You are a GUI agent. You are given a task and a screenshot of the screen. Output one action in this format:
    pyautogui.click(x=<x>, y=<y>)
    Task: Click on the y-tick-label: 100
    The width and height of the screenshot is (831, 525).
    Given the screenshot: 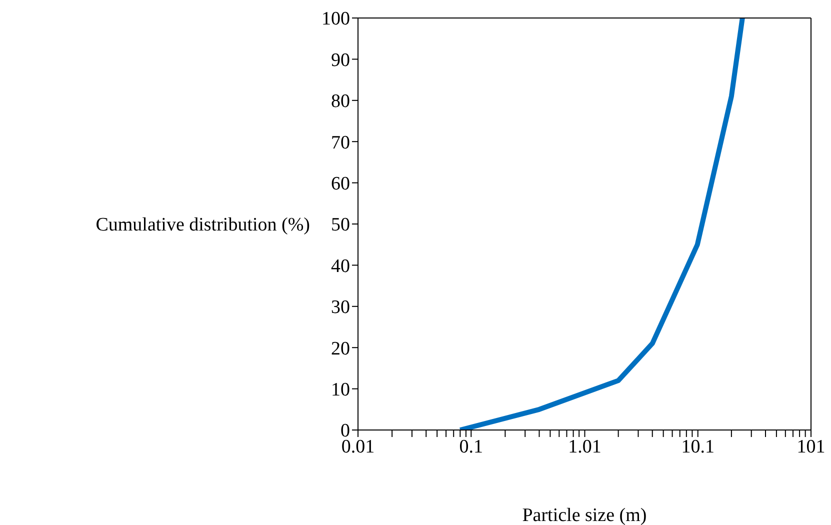 What is the action you would take?
    pyautogui.click(x=336, y=19)
    